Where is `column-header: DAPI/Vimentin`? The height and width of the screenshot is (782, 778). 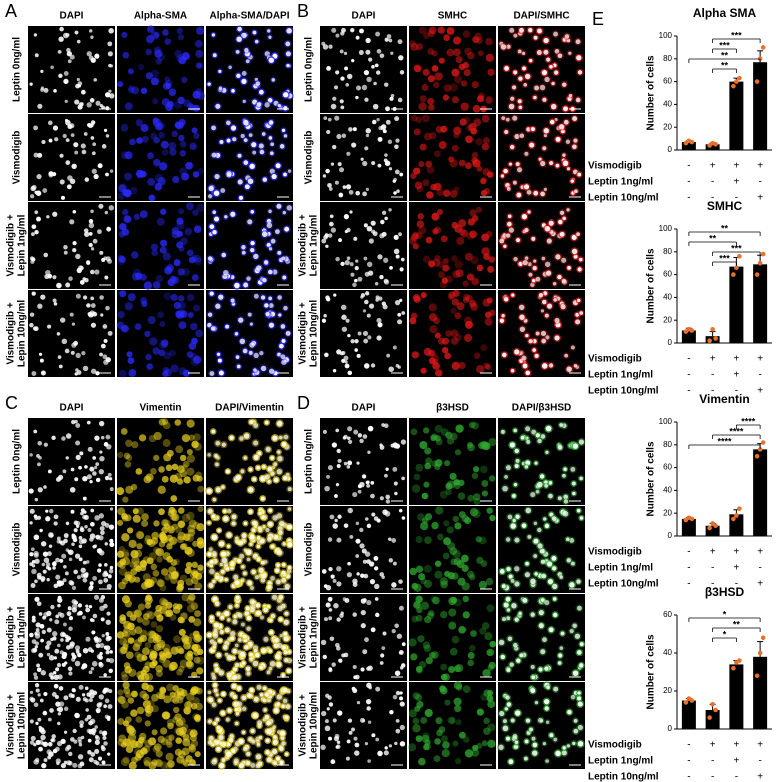
column-header: DAPI/Vimentin is located at coordinates (249, 408).